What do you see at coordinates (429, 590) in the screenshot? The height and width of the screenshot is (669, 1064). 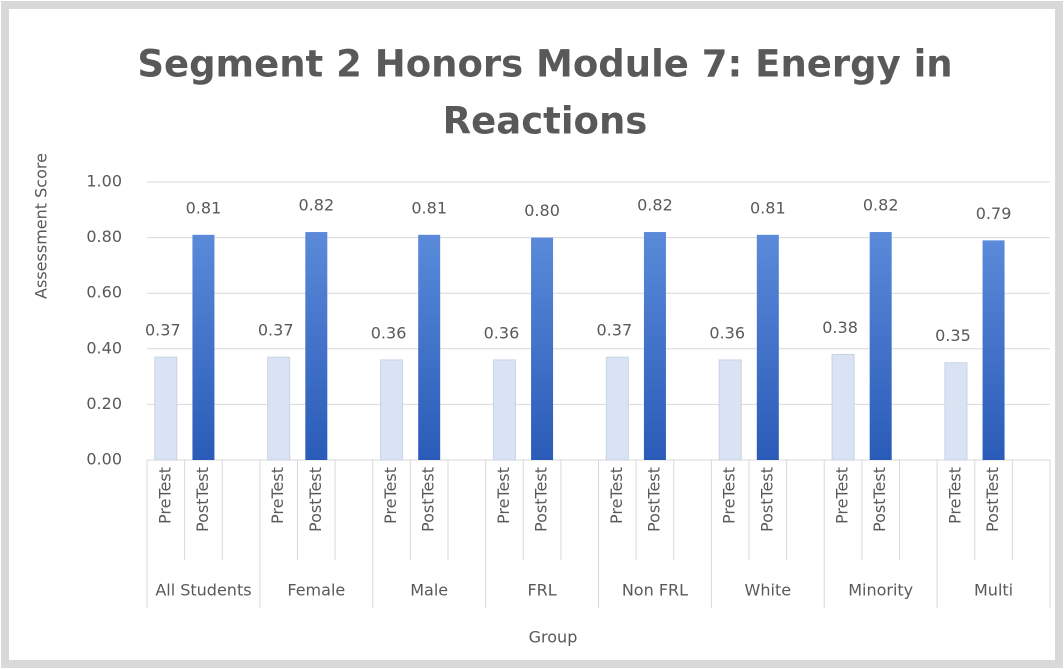 I see `group-label: Male` at bounding box center [429, 590].